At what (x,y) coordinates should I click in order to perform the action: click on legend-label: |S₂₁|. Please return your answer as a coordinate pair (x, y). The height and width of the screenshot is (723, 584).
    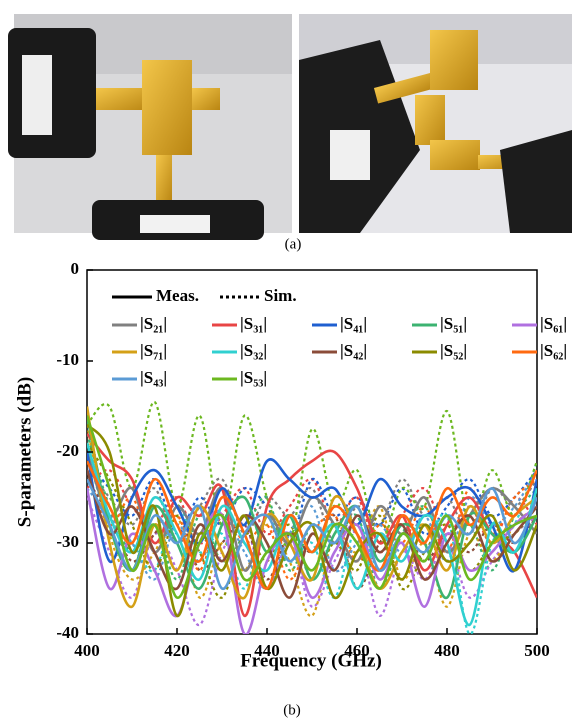
    Looking at the image, I should click on (153, 323).